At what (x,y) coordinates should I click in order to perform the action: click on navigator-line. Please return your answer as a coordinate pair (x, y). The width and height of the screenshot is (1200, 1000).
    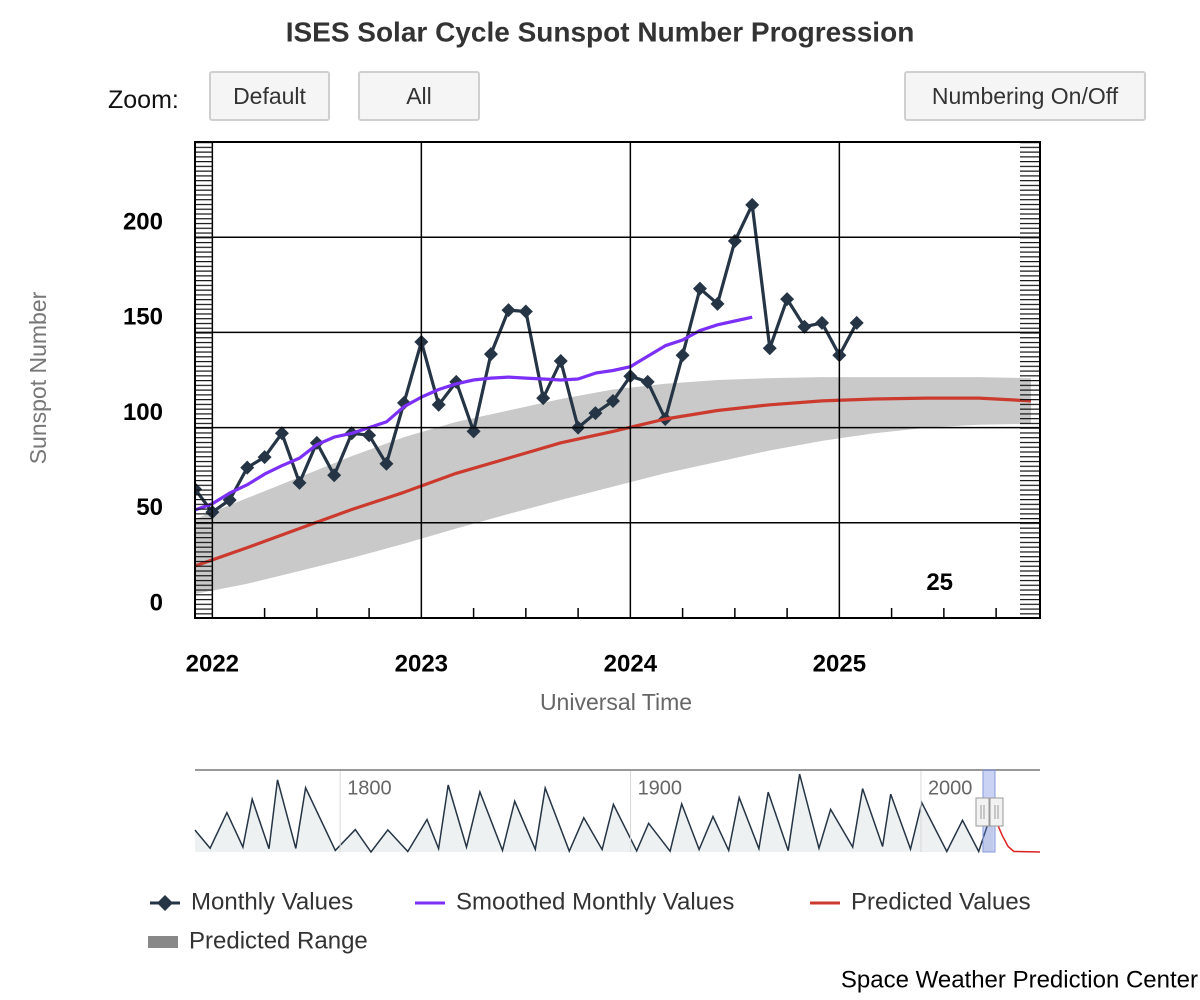
    Looking at the image, I should click on (594, 813).